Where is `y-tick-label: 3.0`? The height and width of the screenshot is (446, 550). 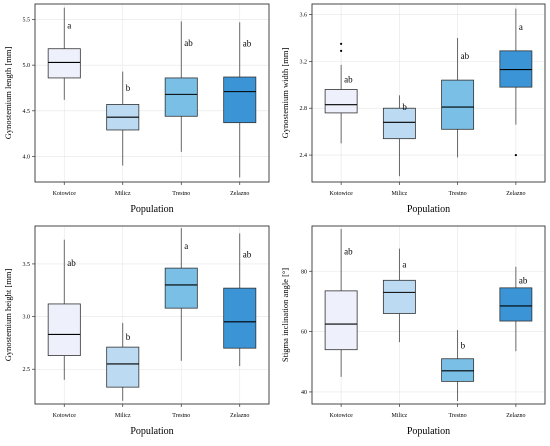 y-tick-label: 3.0 is located at coordinates (27, 318).